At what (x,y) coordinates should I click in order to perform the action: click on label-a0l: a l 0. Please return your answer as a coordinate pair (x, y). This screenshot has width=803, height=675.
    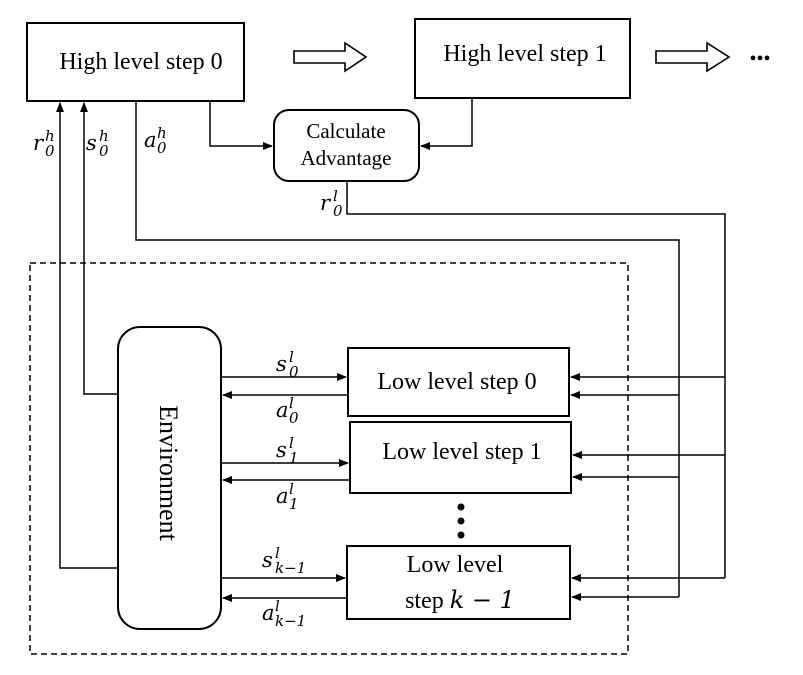
    Looking at the image, I should click on (287, 410).